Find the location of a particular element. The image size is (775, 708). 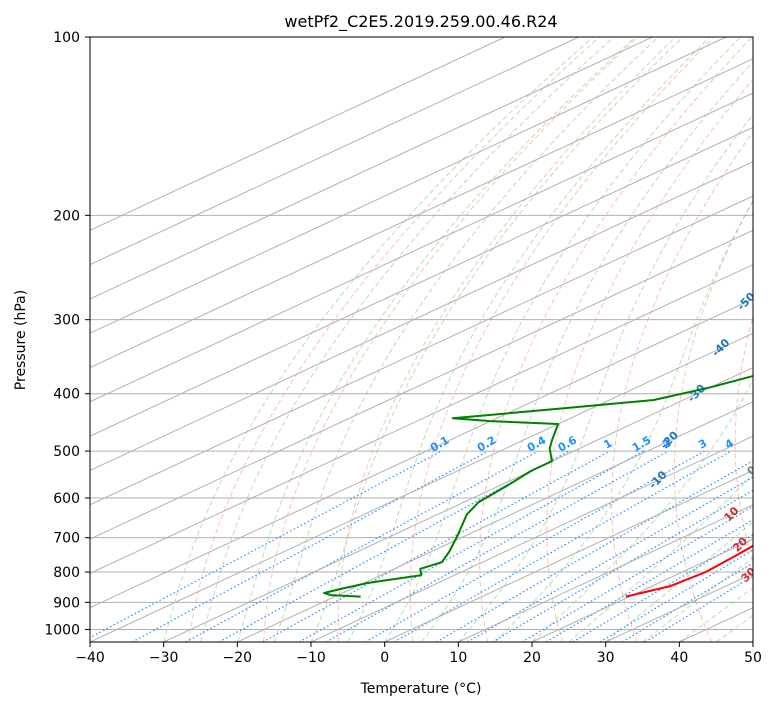

x-axis: −40 −30 −20 −10 0 10 20 30 40 50 is located at coordinates (418, 654).